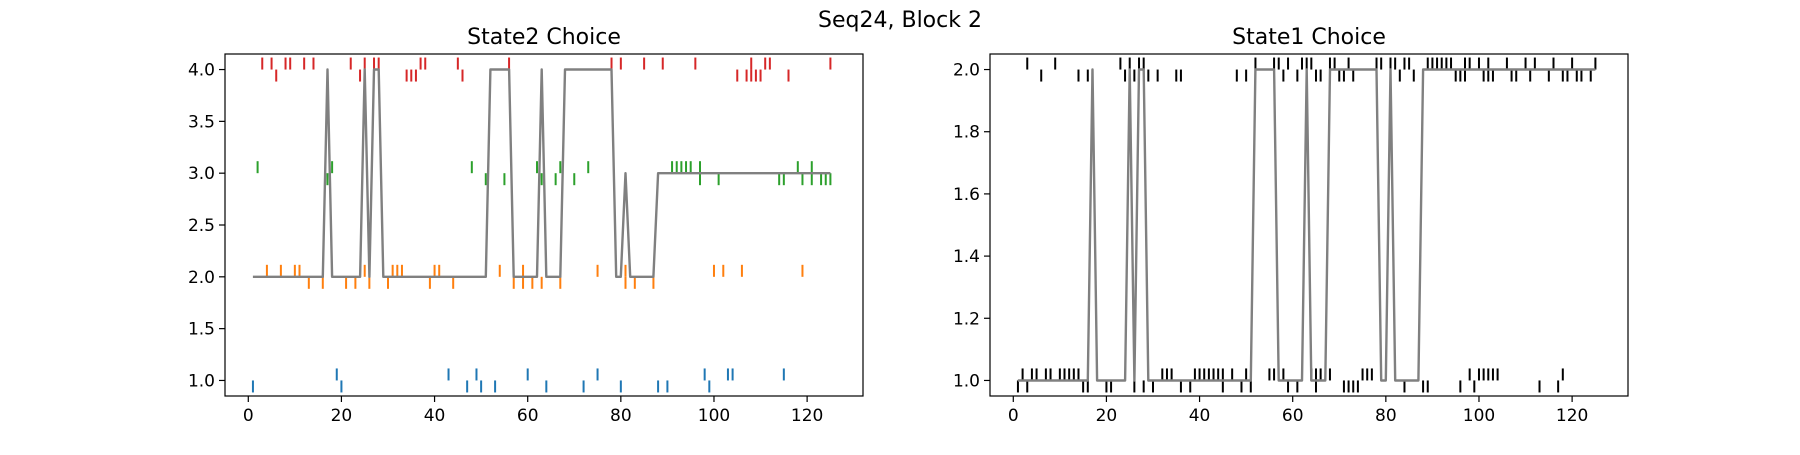 The image size is (1800, 455). What do you see at coordinates (544, 37) in the screenshot?
I see `chart-title: State2 Choice` at bounding box center [544, 37].